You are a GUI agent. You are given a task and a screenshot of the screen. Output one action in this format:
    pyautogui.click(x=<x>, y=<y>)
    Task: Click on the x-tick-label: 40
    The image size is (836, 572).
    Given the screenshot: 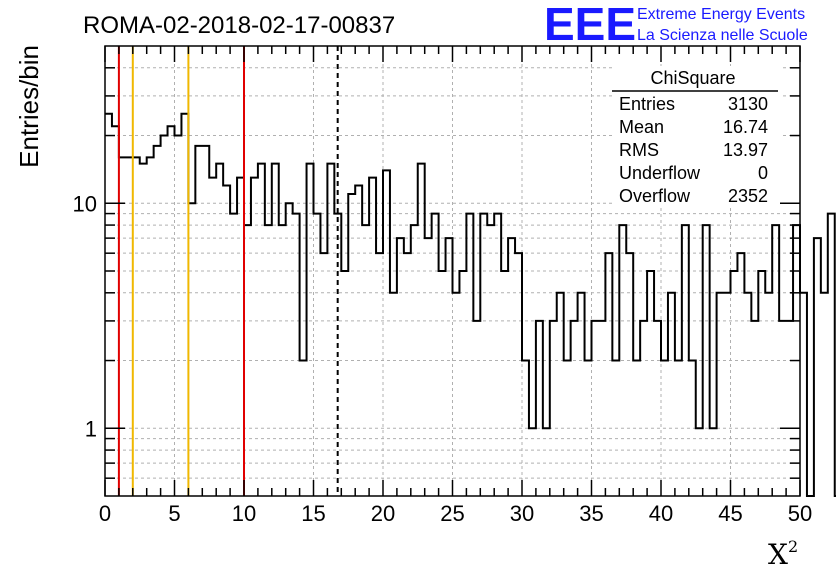 What is the action you would take?
    pyautogui.click(x=661, y=513)
    